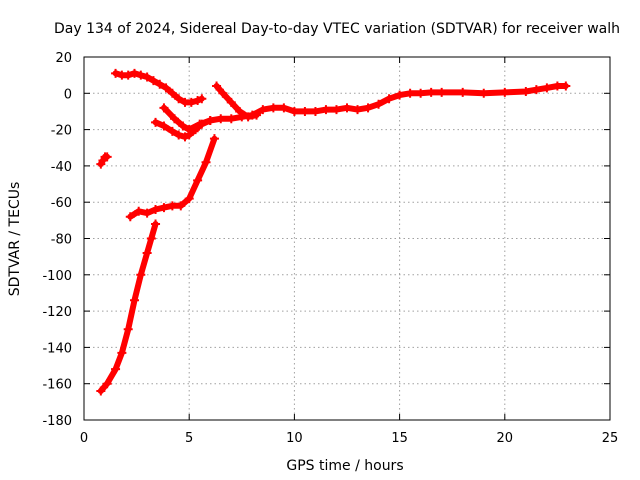 The height and width of the screenshot is (480, 640). I want to click on x-tick-label: 5, so click(189, 438).